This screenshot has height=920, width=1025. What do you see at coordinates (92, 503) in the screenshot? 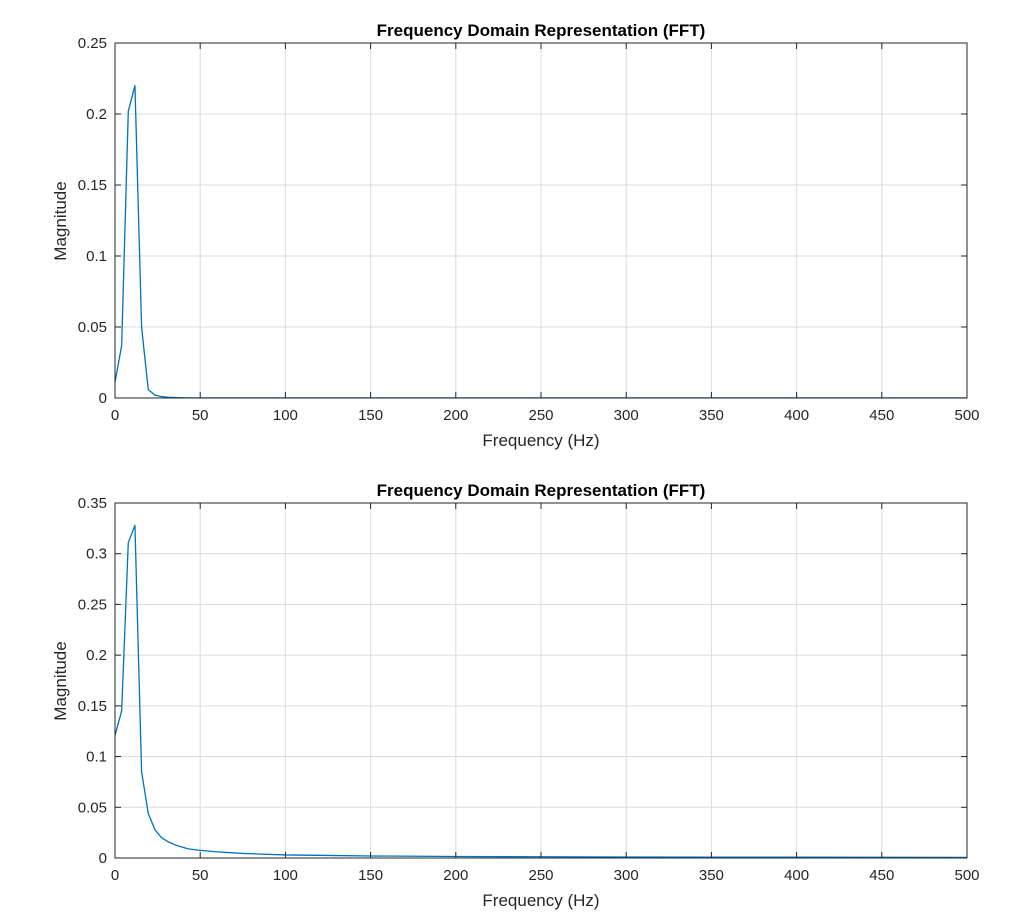
I see `y-tick-label: 0.35` at bounding box center [92, 503].